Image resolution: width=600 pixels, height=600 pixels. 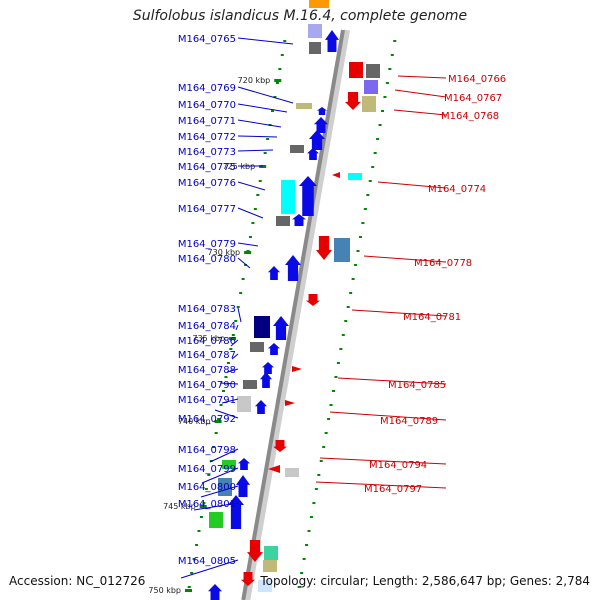 I want to click on gene-label-m164_0798: M164_0798, so click(x=207, y=450).